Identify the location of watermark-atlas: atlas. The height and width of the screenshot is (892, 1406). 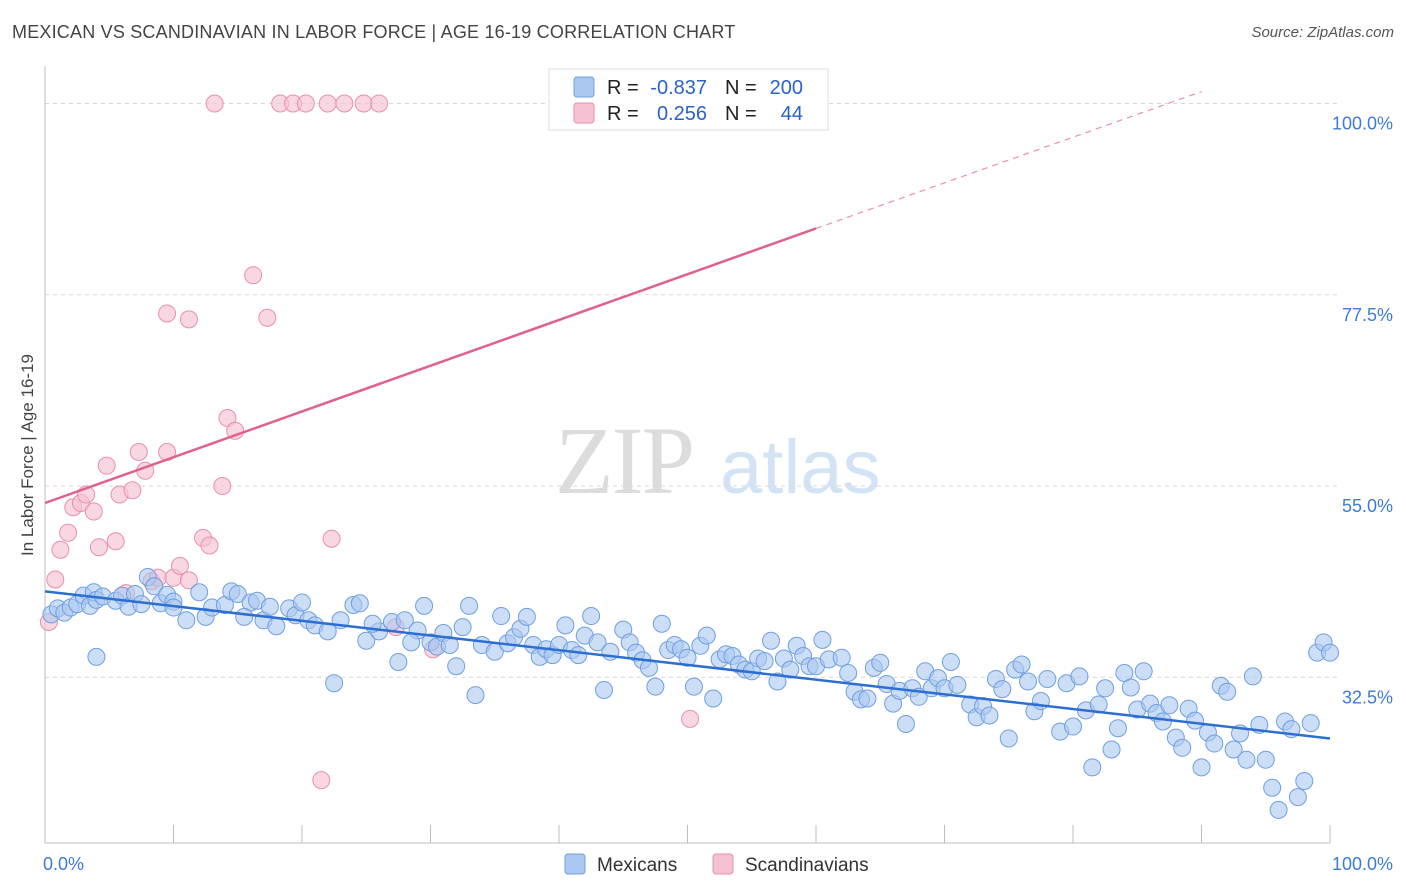
(800, 467).